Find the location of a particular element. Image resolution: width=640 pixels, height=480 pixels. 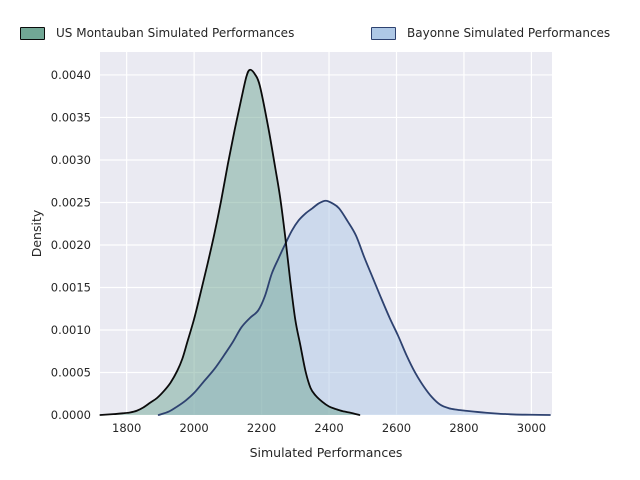

y-tick-label: 0.0020 is located at coordinates (71, 245).